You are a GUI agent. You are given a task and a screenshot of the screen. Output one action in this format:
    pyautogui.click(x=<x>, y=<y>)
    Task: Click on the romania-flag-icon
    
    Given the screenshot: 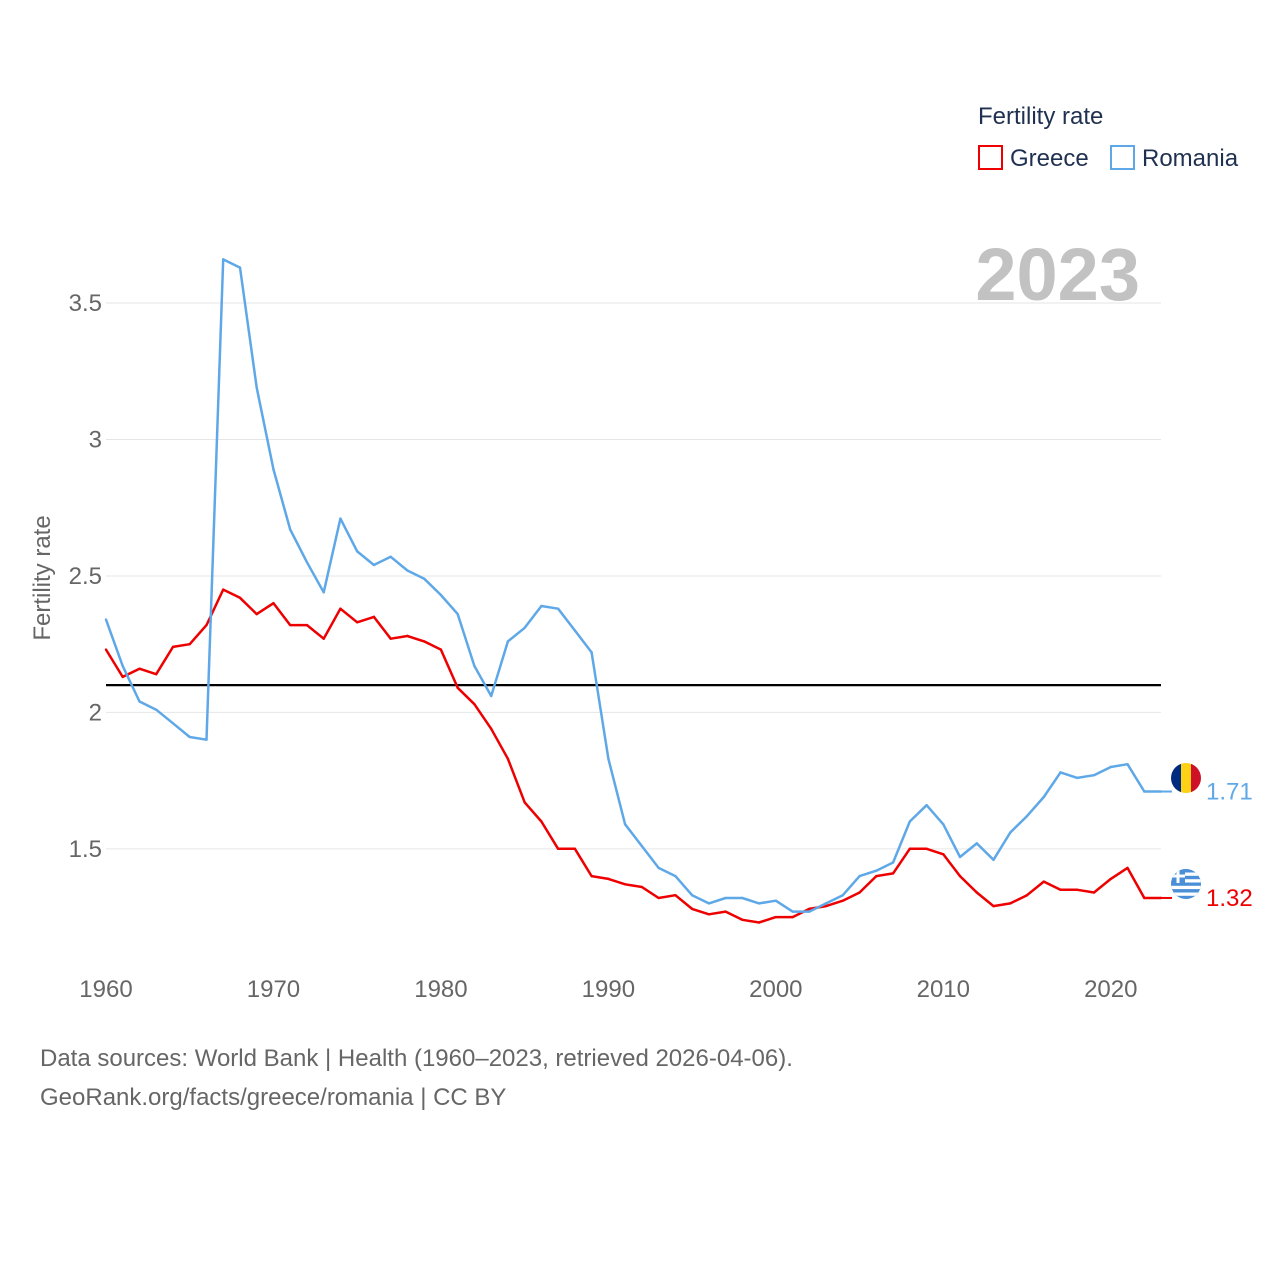 What is the action you would take?
    pyautogui.click(x=1186, y=778)
    